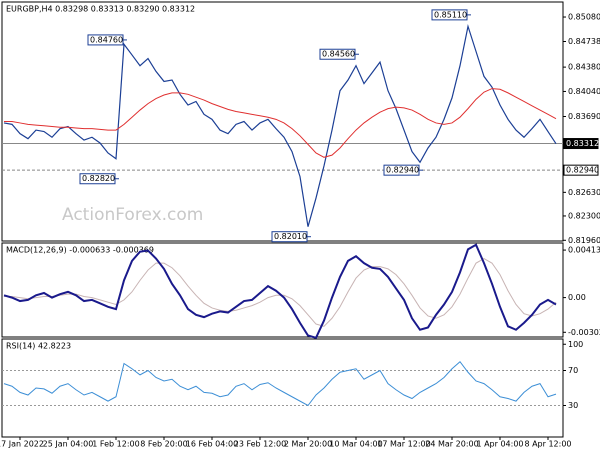 This screenshot has width=600, height=450. I want to click on y-tick-label: 0.004138, so click(584, 250).